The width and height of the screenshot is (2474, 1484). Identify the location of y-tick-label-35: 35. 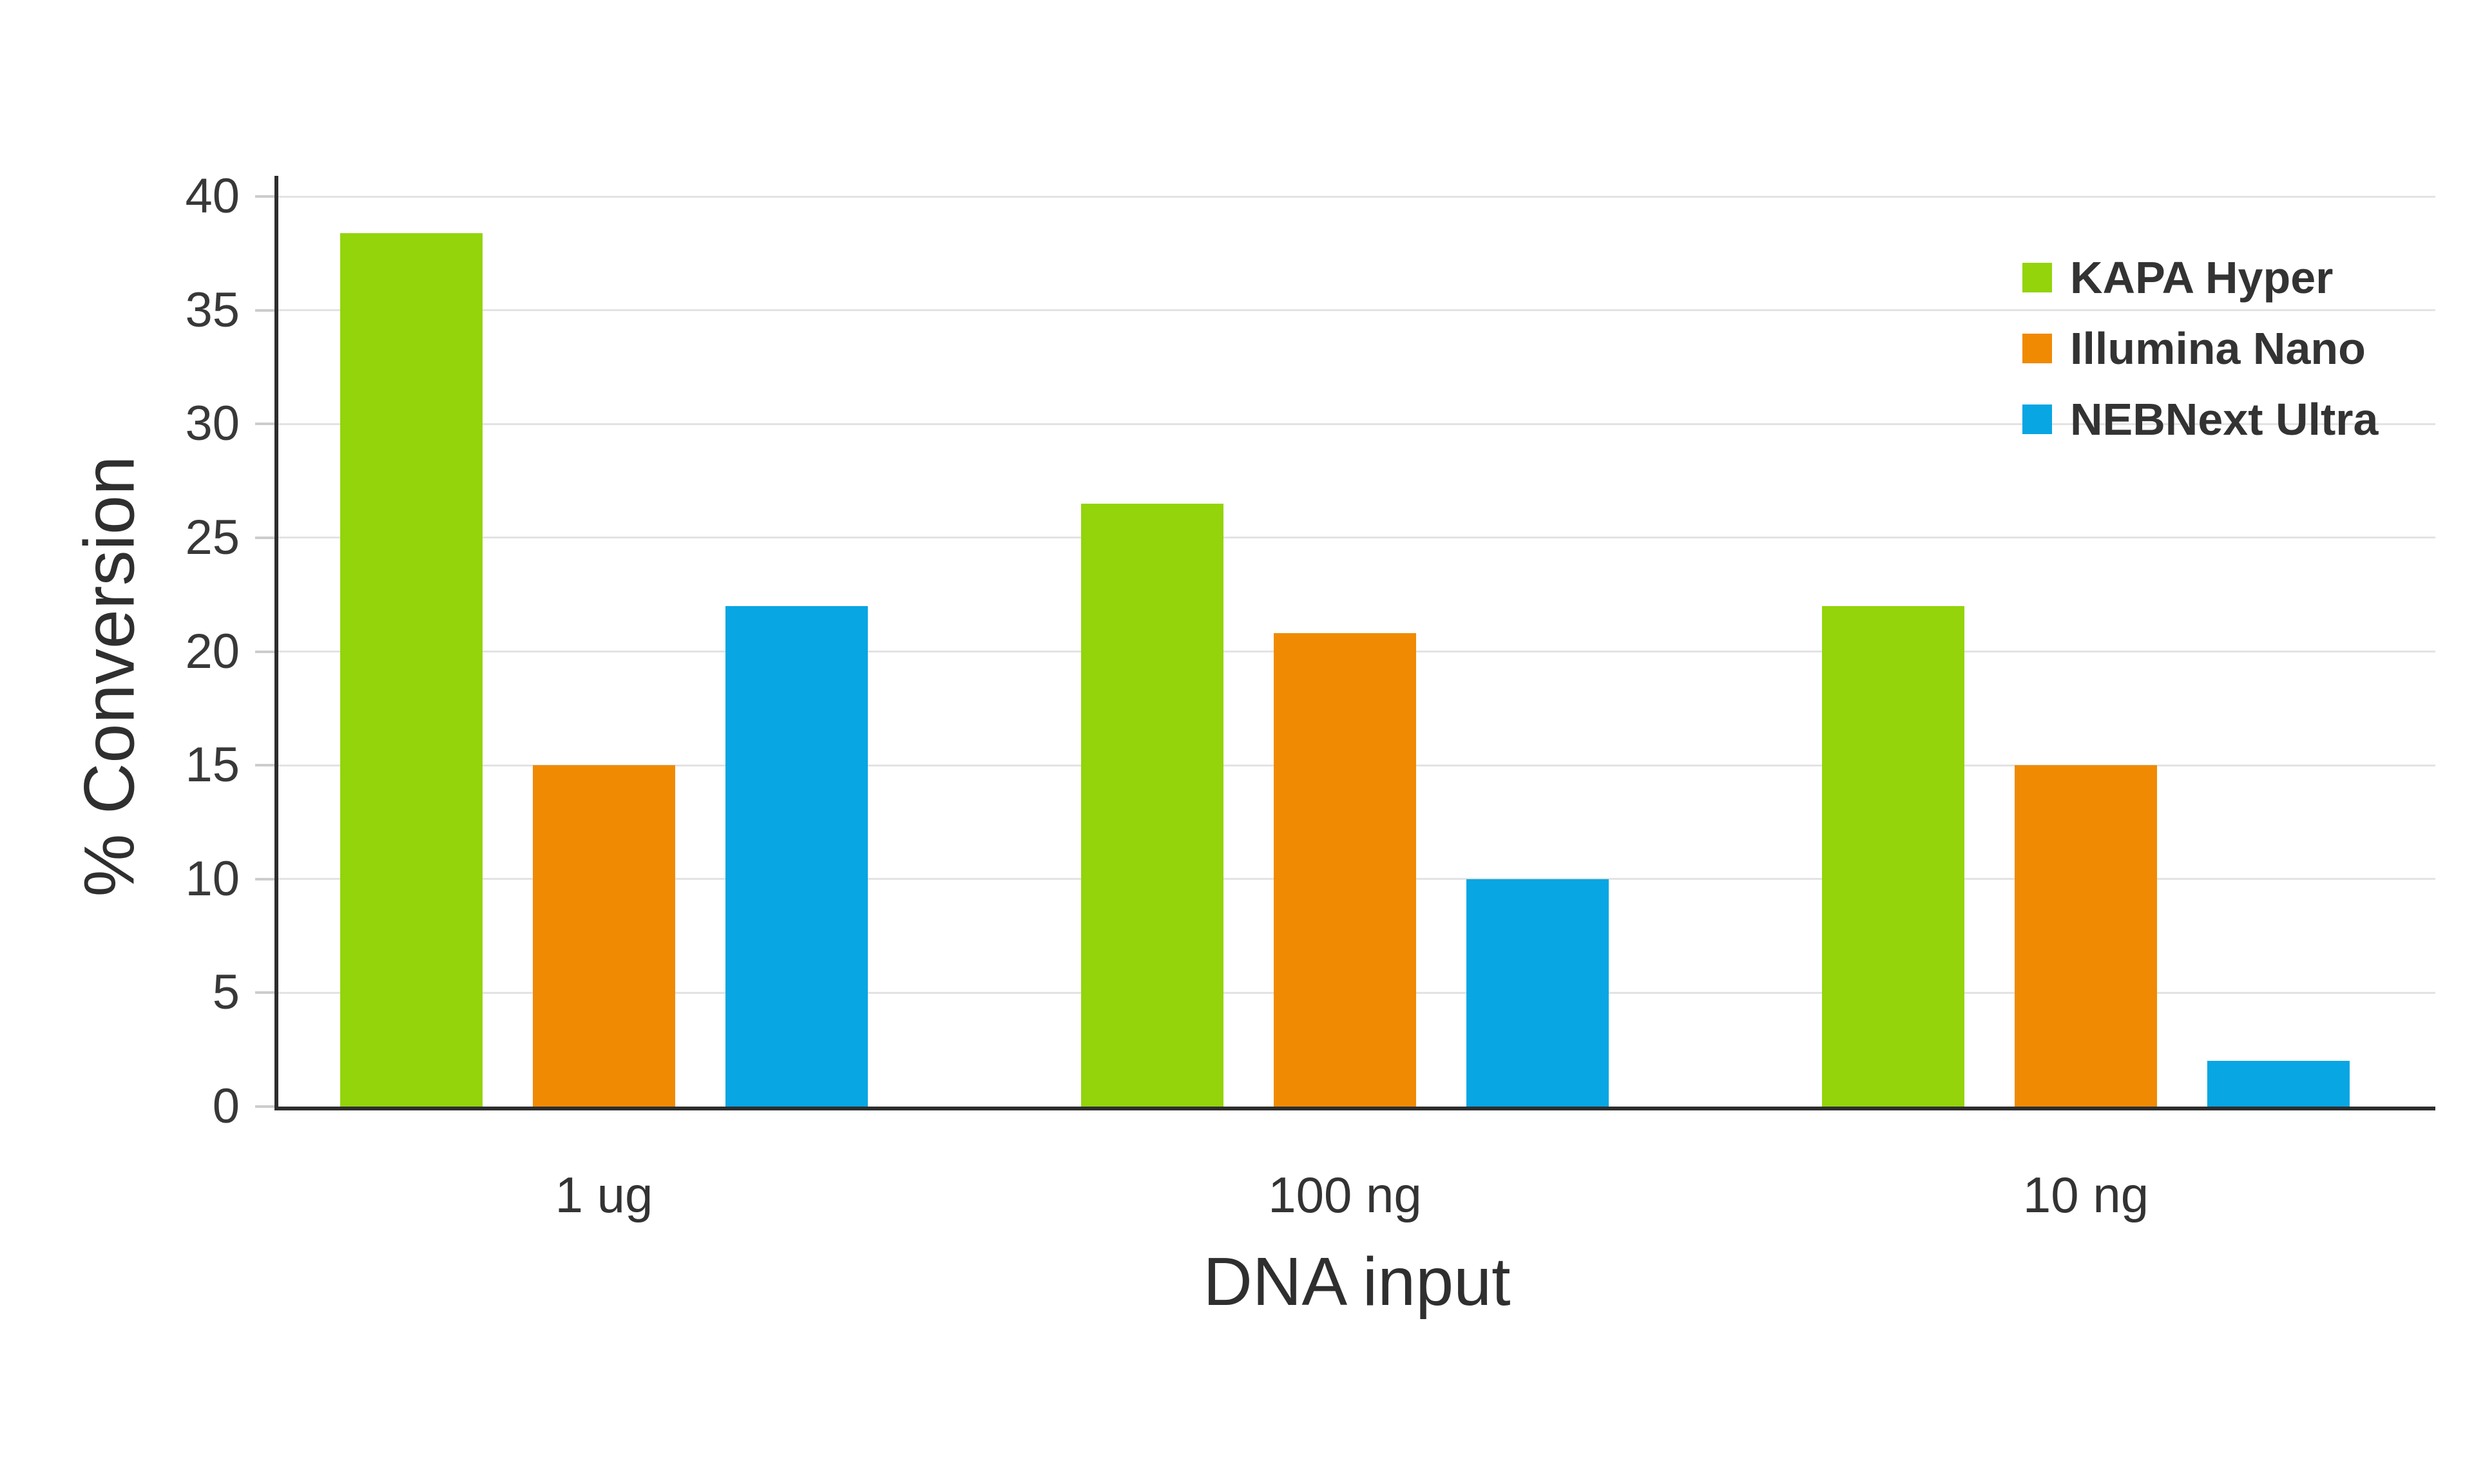
(212, 310).